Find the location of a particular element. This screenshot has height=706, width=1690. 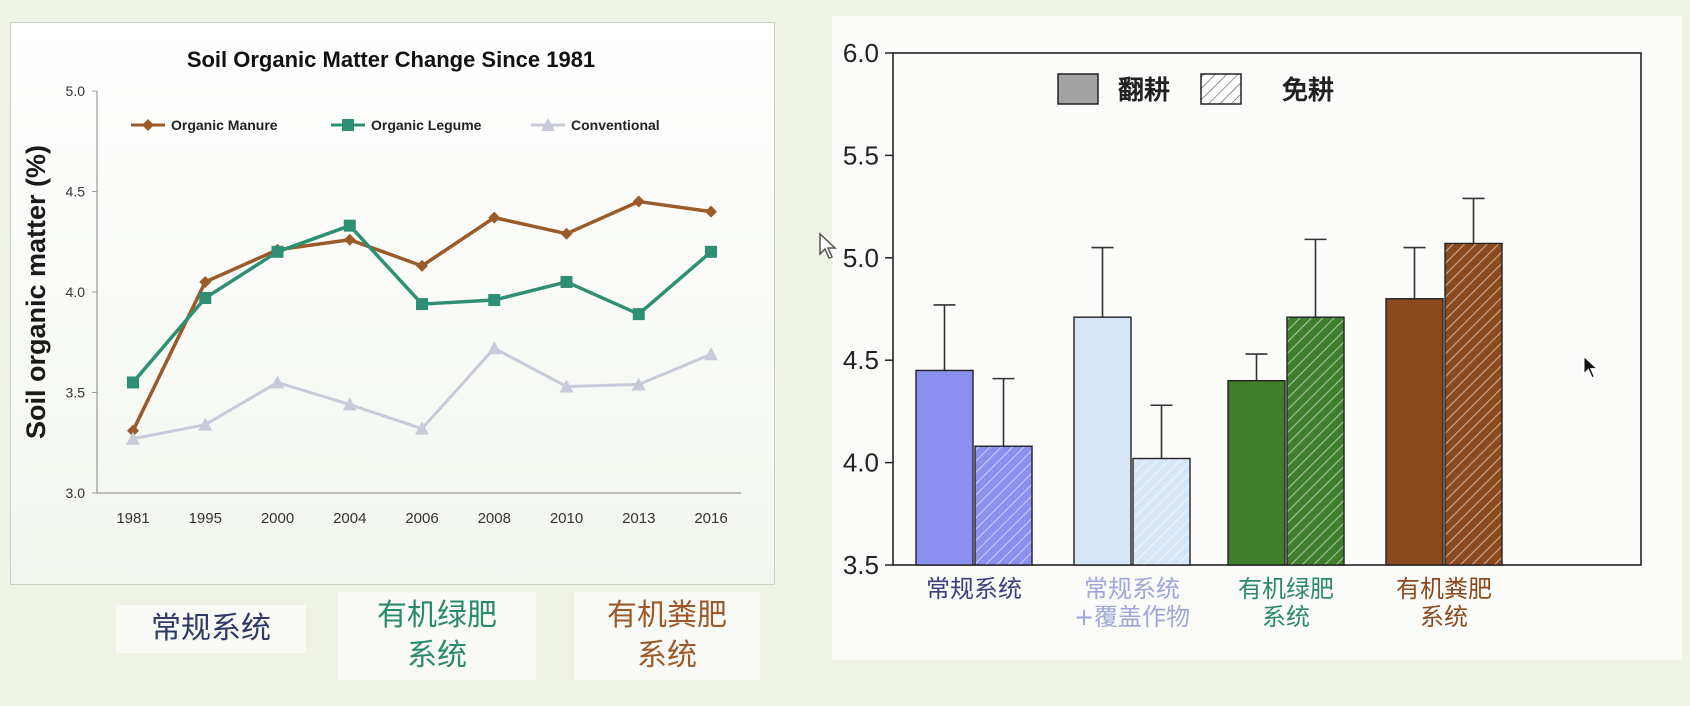

x-tick-label: 1995 is located at coordinates (205, 518).